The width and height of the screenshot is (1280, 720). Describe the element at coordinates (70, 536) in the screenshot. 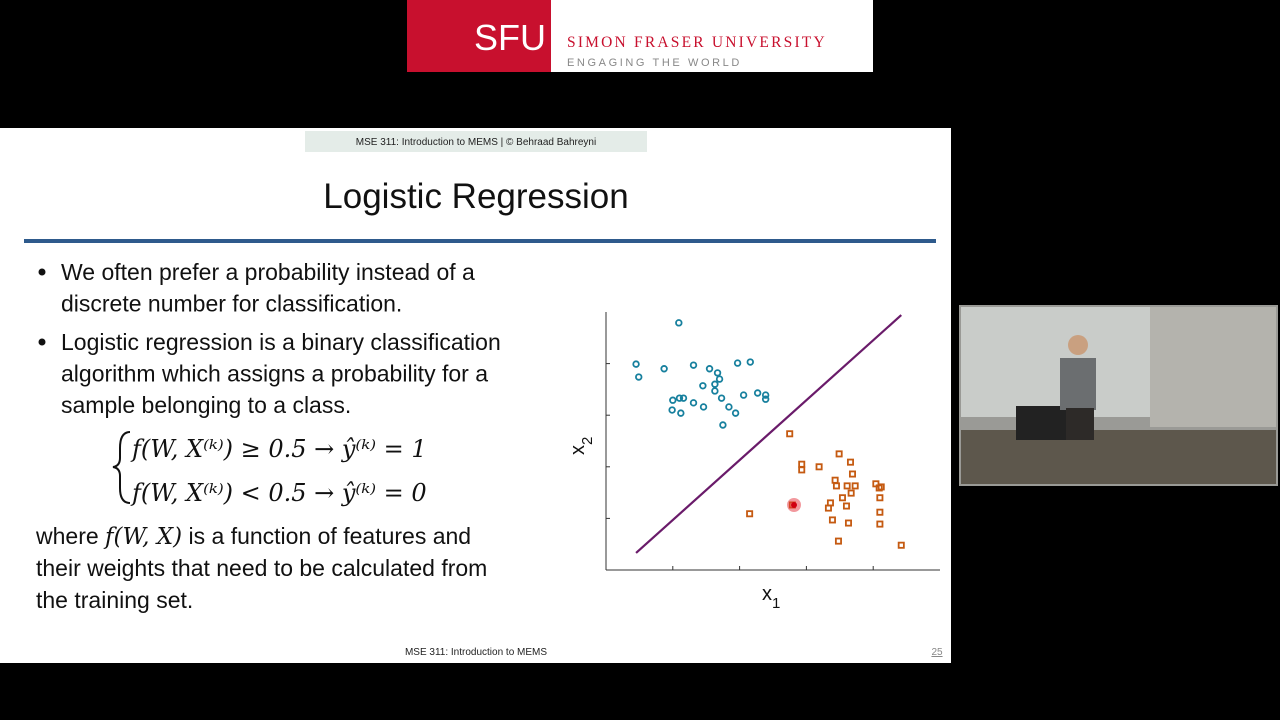

I see `text-run: where` at that location.